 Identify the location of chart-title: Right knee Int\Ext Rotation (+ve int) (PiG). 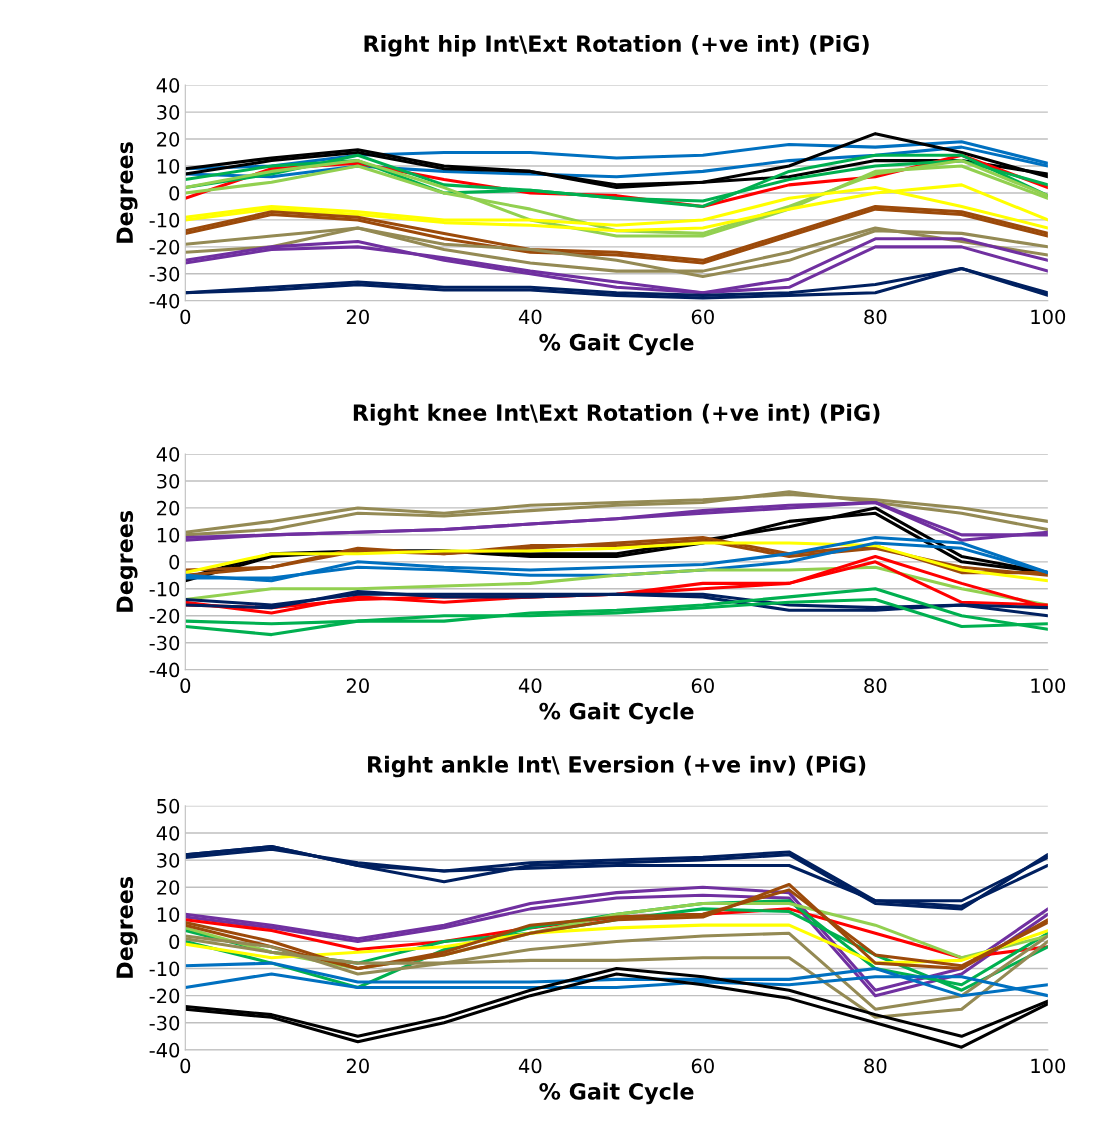
(616, 414).